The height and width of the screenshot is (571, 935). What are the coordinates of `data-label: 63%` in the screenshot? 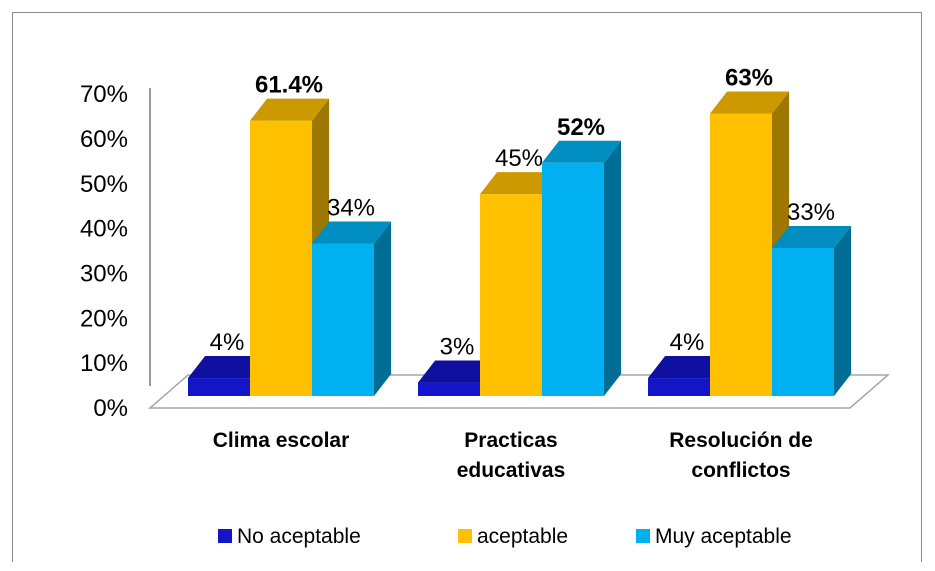 It's located at (749, 77).